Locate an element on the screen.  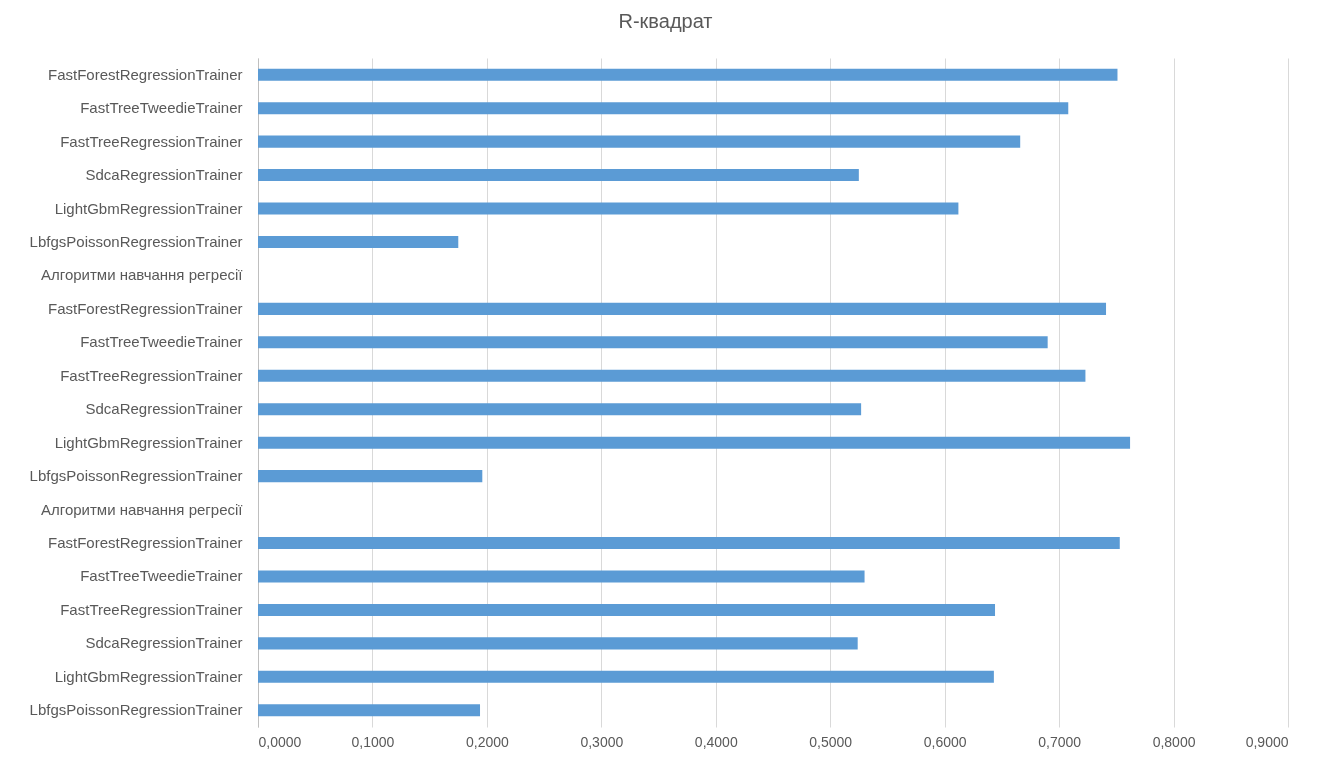
x-tick-label: 0,1000 is located at coordinates (373, 741).